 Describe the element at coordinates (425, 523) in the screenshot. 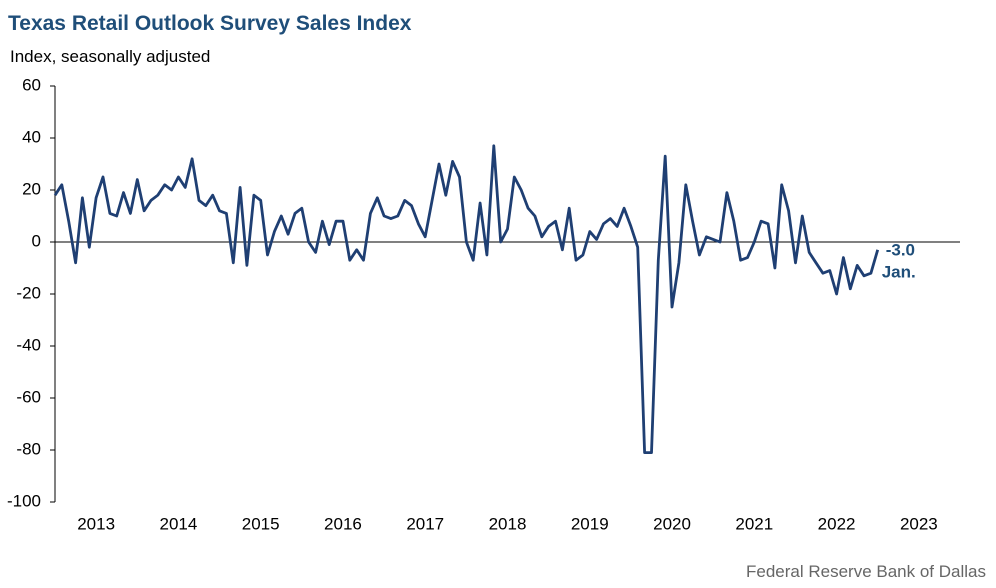

I see `x-tick-label: 2017` at that location.